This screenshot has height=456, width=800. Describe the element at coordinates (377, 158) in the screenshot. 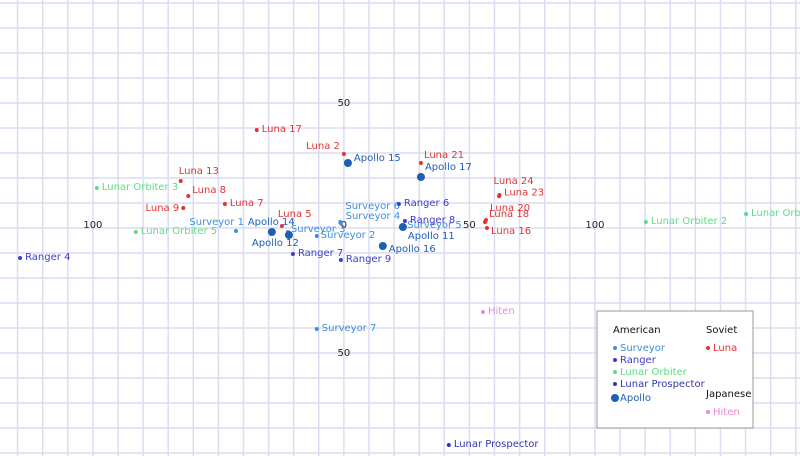

I see `site-label: Apollo 15` at that location.